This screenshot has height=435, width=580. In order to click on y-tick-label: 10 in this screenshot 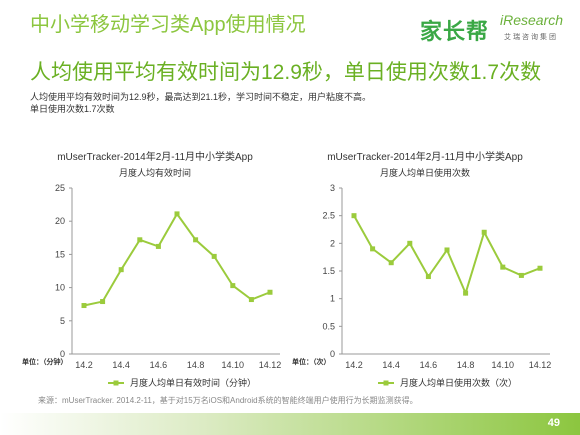, I will do `click(60, 288)`.